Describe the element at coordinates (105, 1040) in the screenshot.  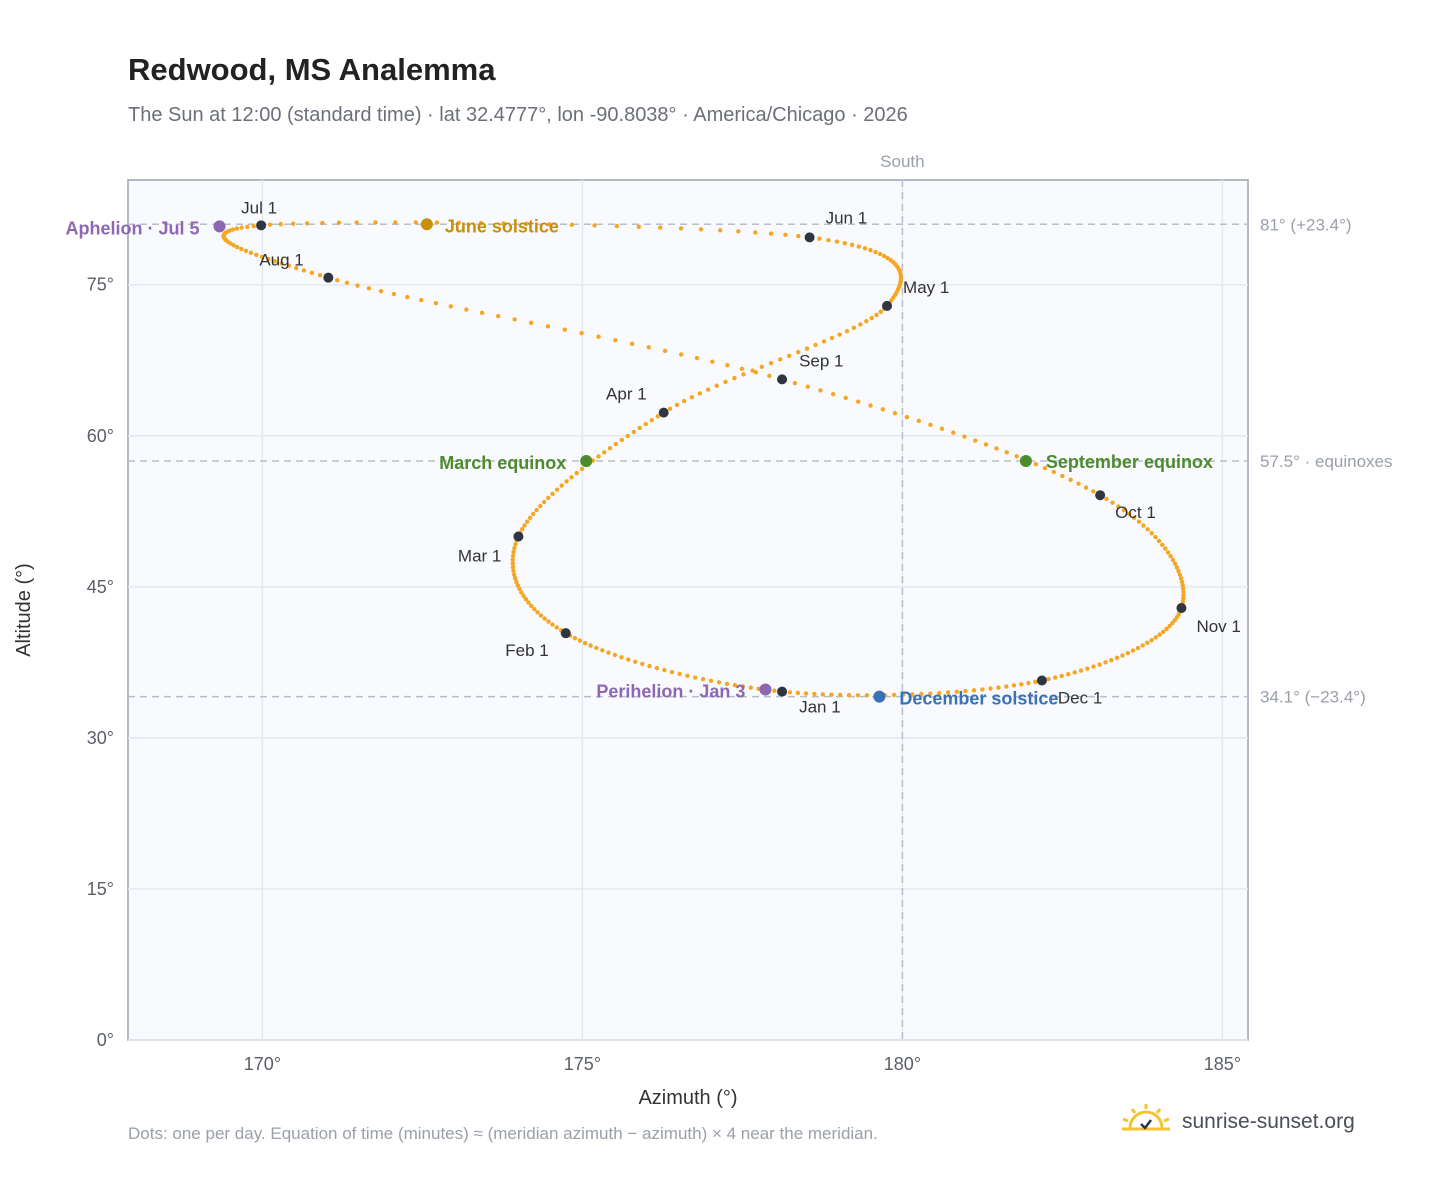
I see `y-tick-label: 0°` at that location.